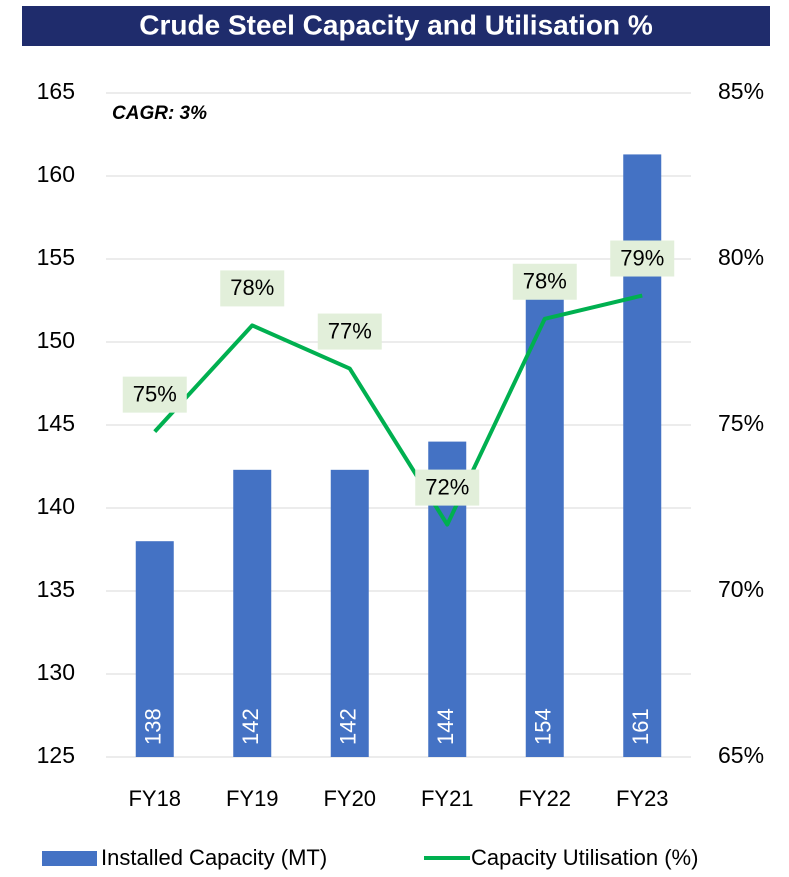  What do you see at coordinates (56, 506) in the screenshot?
I see `y-tick-label: 140` at bounding box center [56, 506].